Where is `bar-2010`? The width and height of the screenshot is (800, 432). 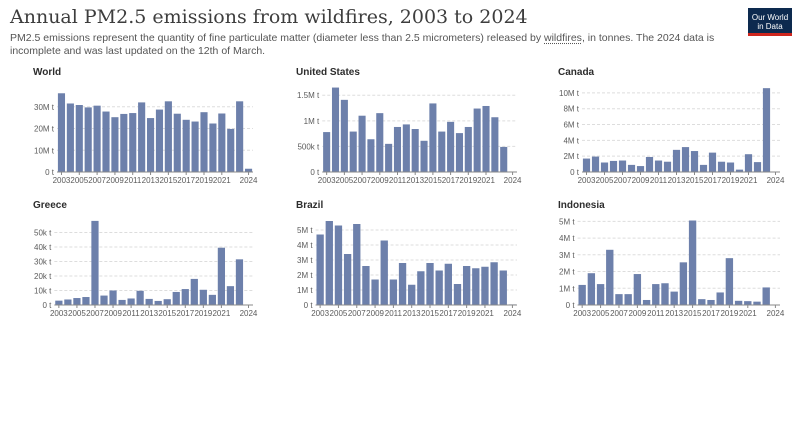 bar-2010 is located at coordinates (122, 302).